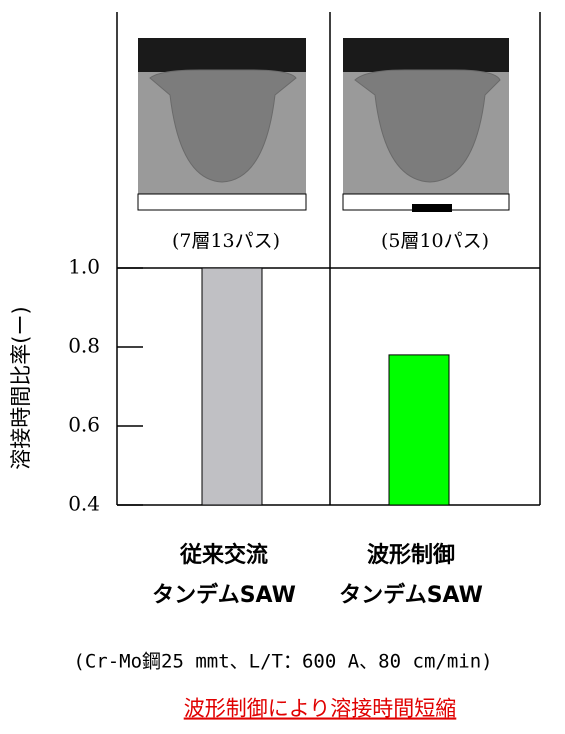 This screenshot has width=565, height=734. What do you see at coordinates (226, 241) in the screenshot?
I see `caption: (7層13パス)` at bounding box center [226, 241].